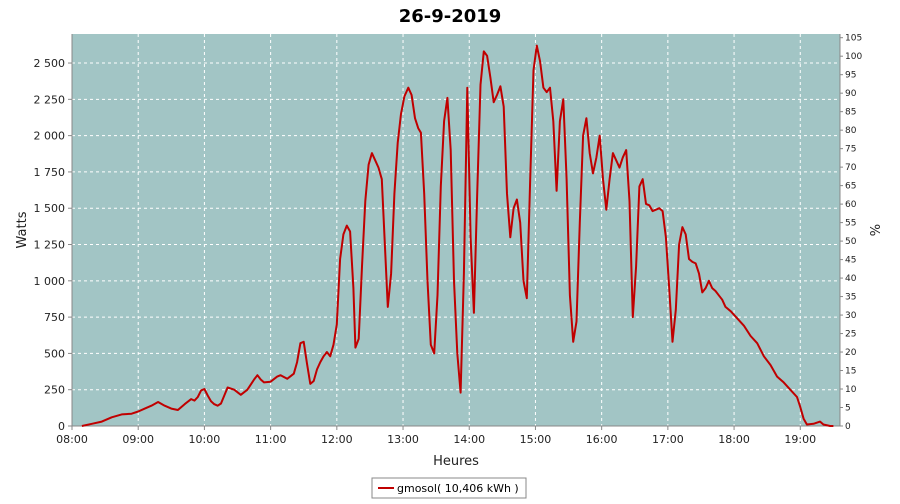 The width and height of the screenshot is (900, 504). Describe the element at coordinates (853, 39) in the screenshot. I see `y2-tick-label-21: 105` at that location.